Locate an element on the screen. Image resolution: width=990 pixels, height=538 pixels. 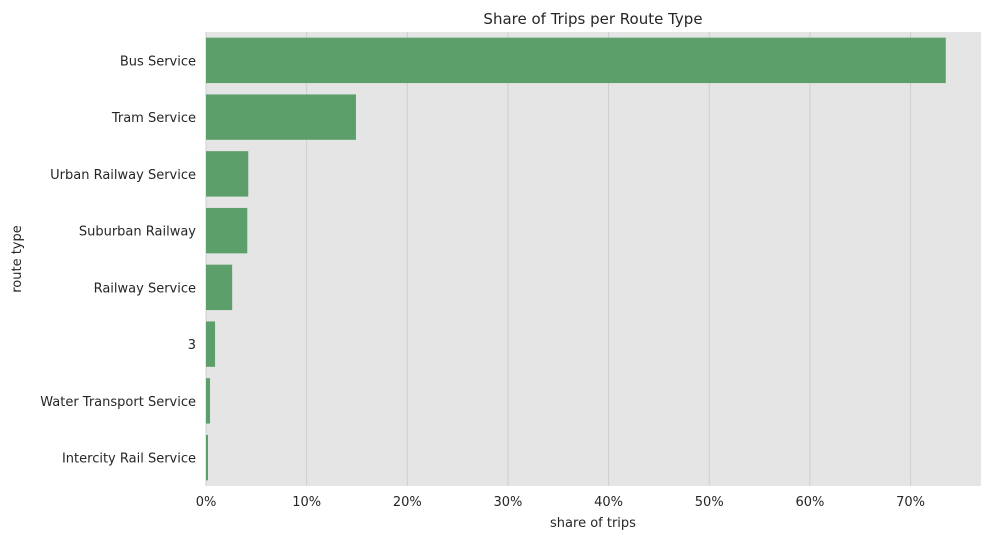
y-tick-label: Tram Service is located at coordinates (153, 118).